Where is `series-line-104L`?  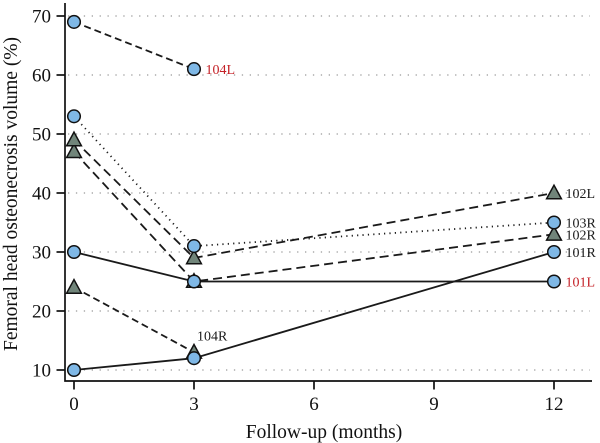 series-line-104L is located at coordinates (134, 45).